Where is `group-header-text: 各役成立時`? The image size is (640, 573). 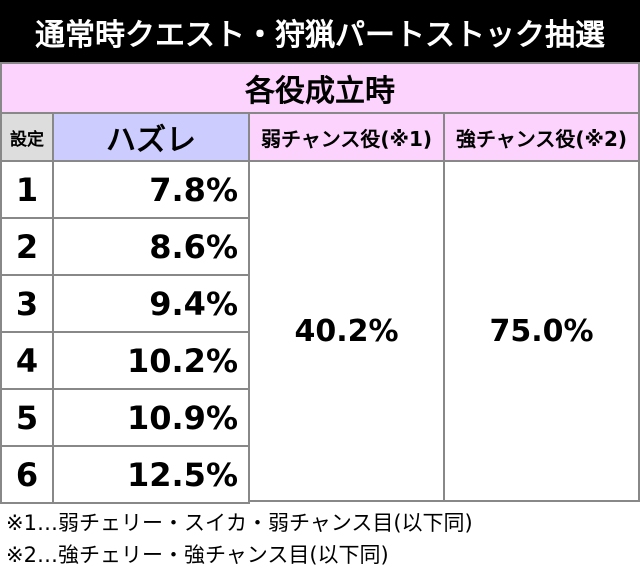 group-header-text: 各役成立時 is located at coordinates (320, 91).